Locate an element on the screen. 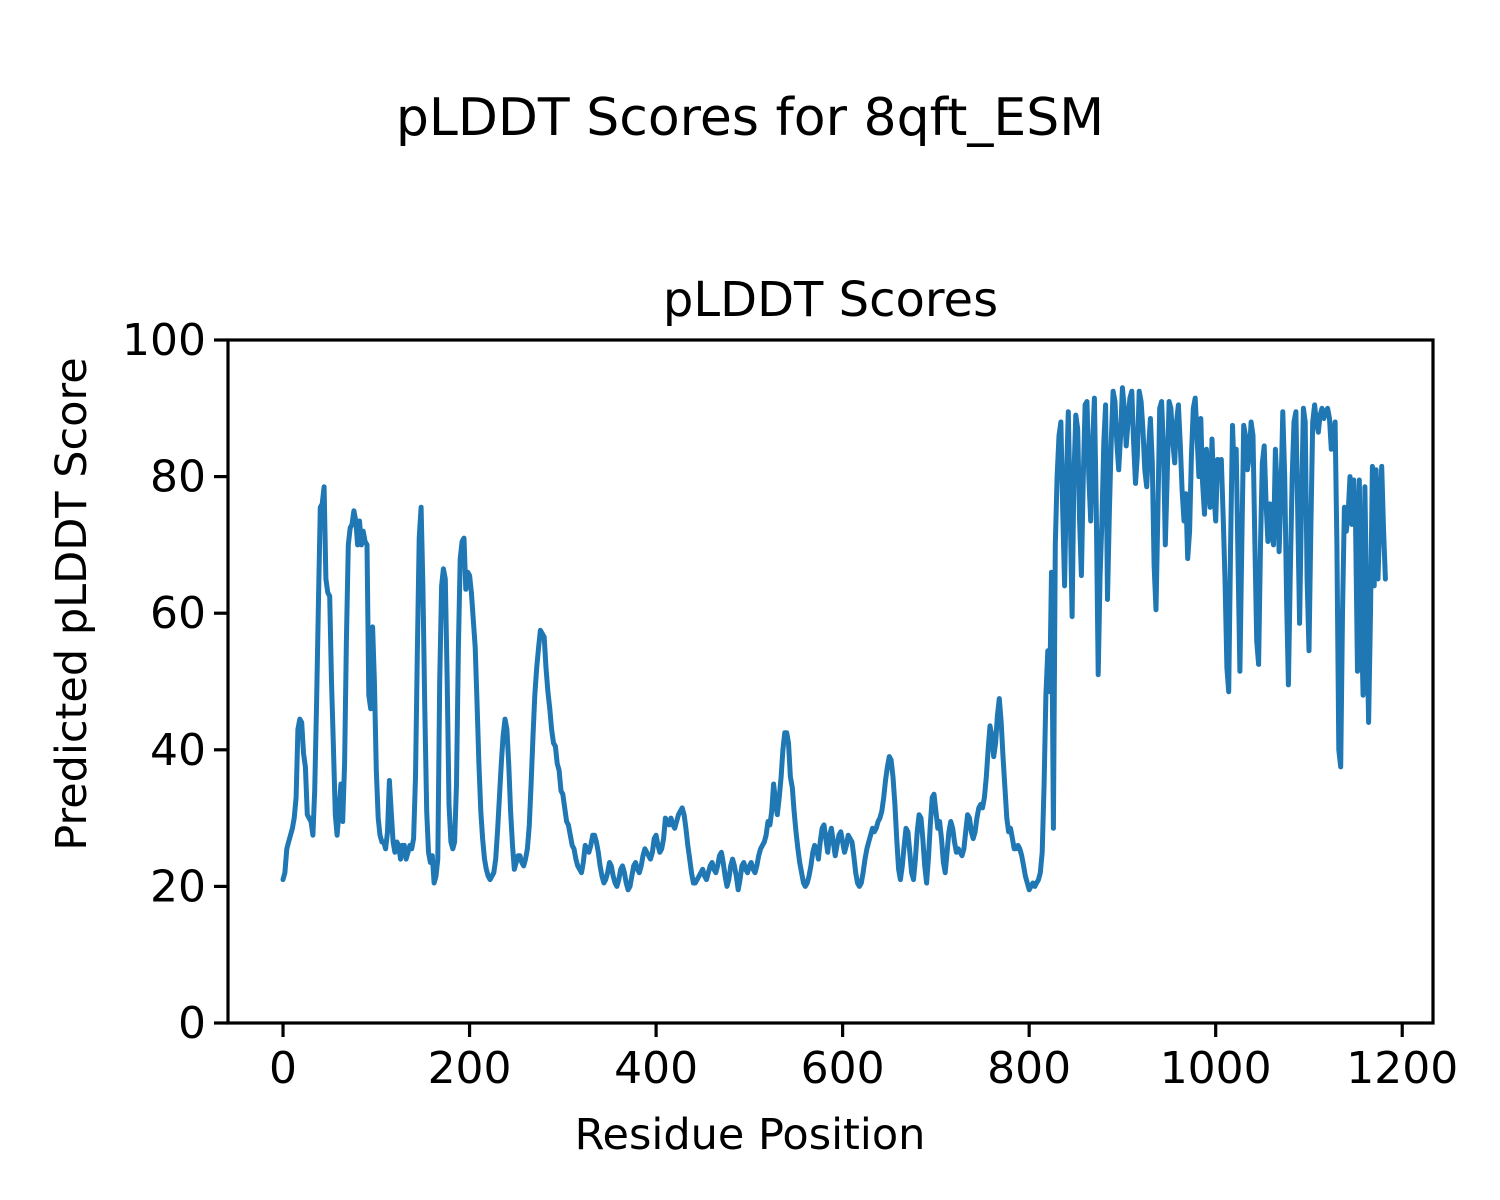 Image resolution: width=1500 pixels, height=1200 pixels. y-tick-label: 60 is located at coordinates (178, 613).